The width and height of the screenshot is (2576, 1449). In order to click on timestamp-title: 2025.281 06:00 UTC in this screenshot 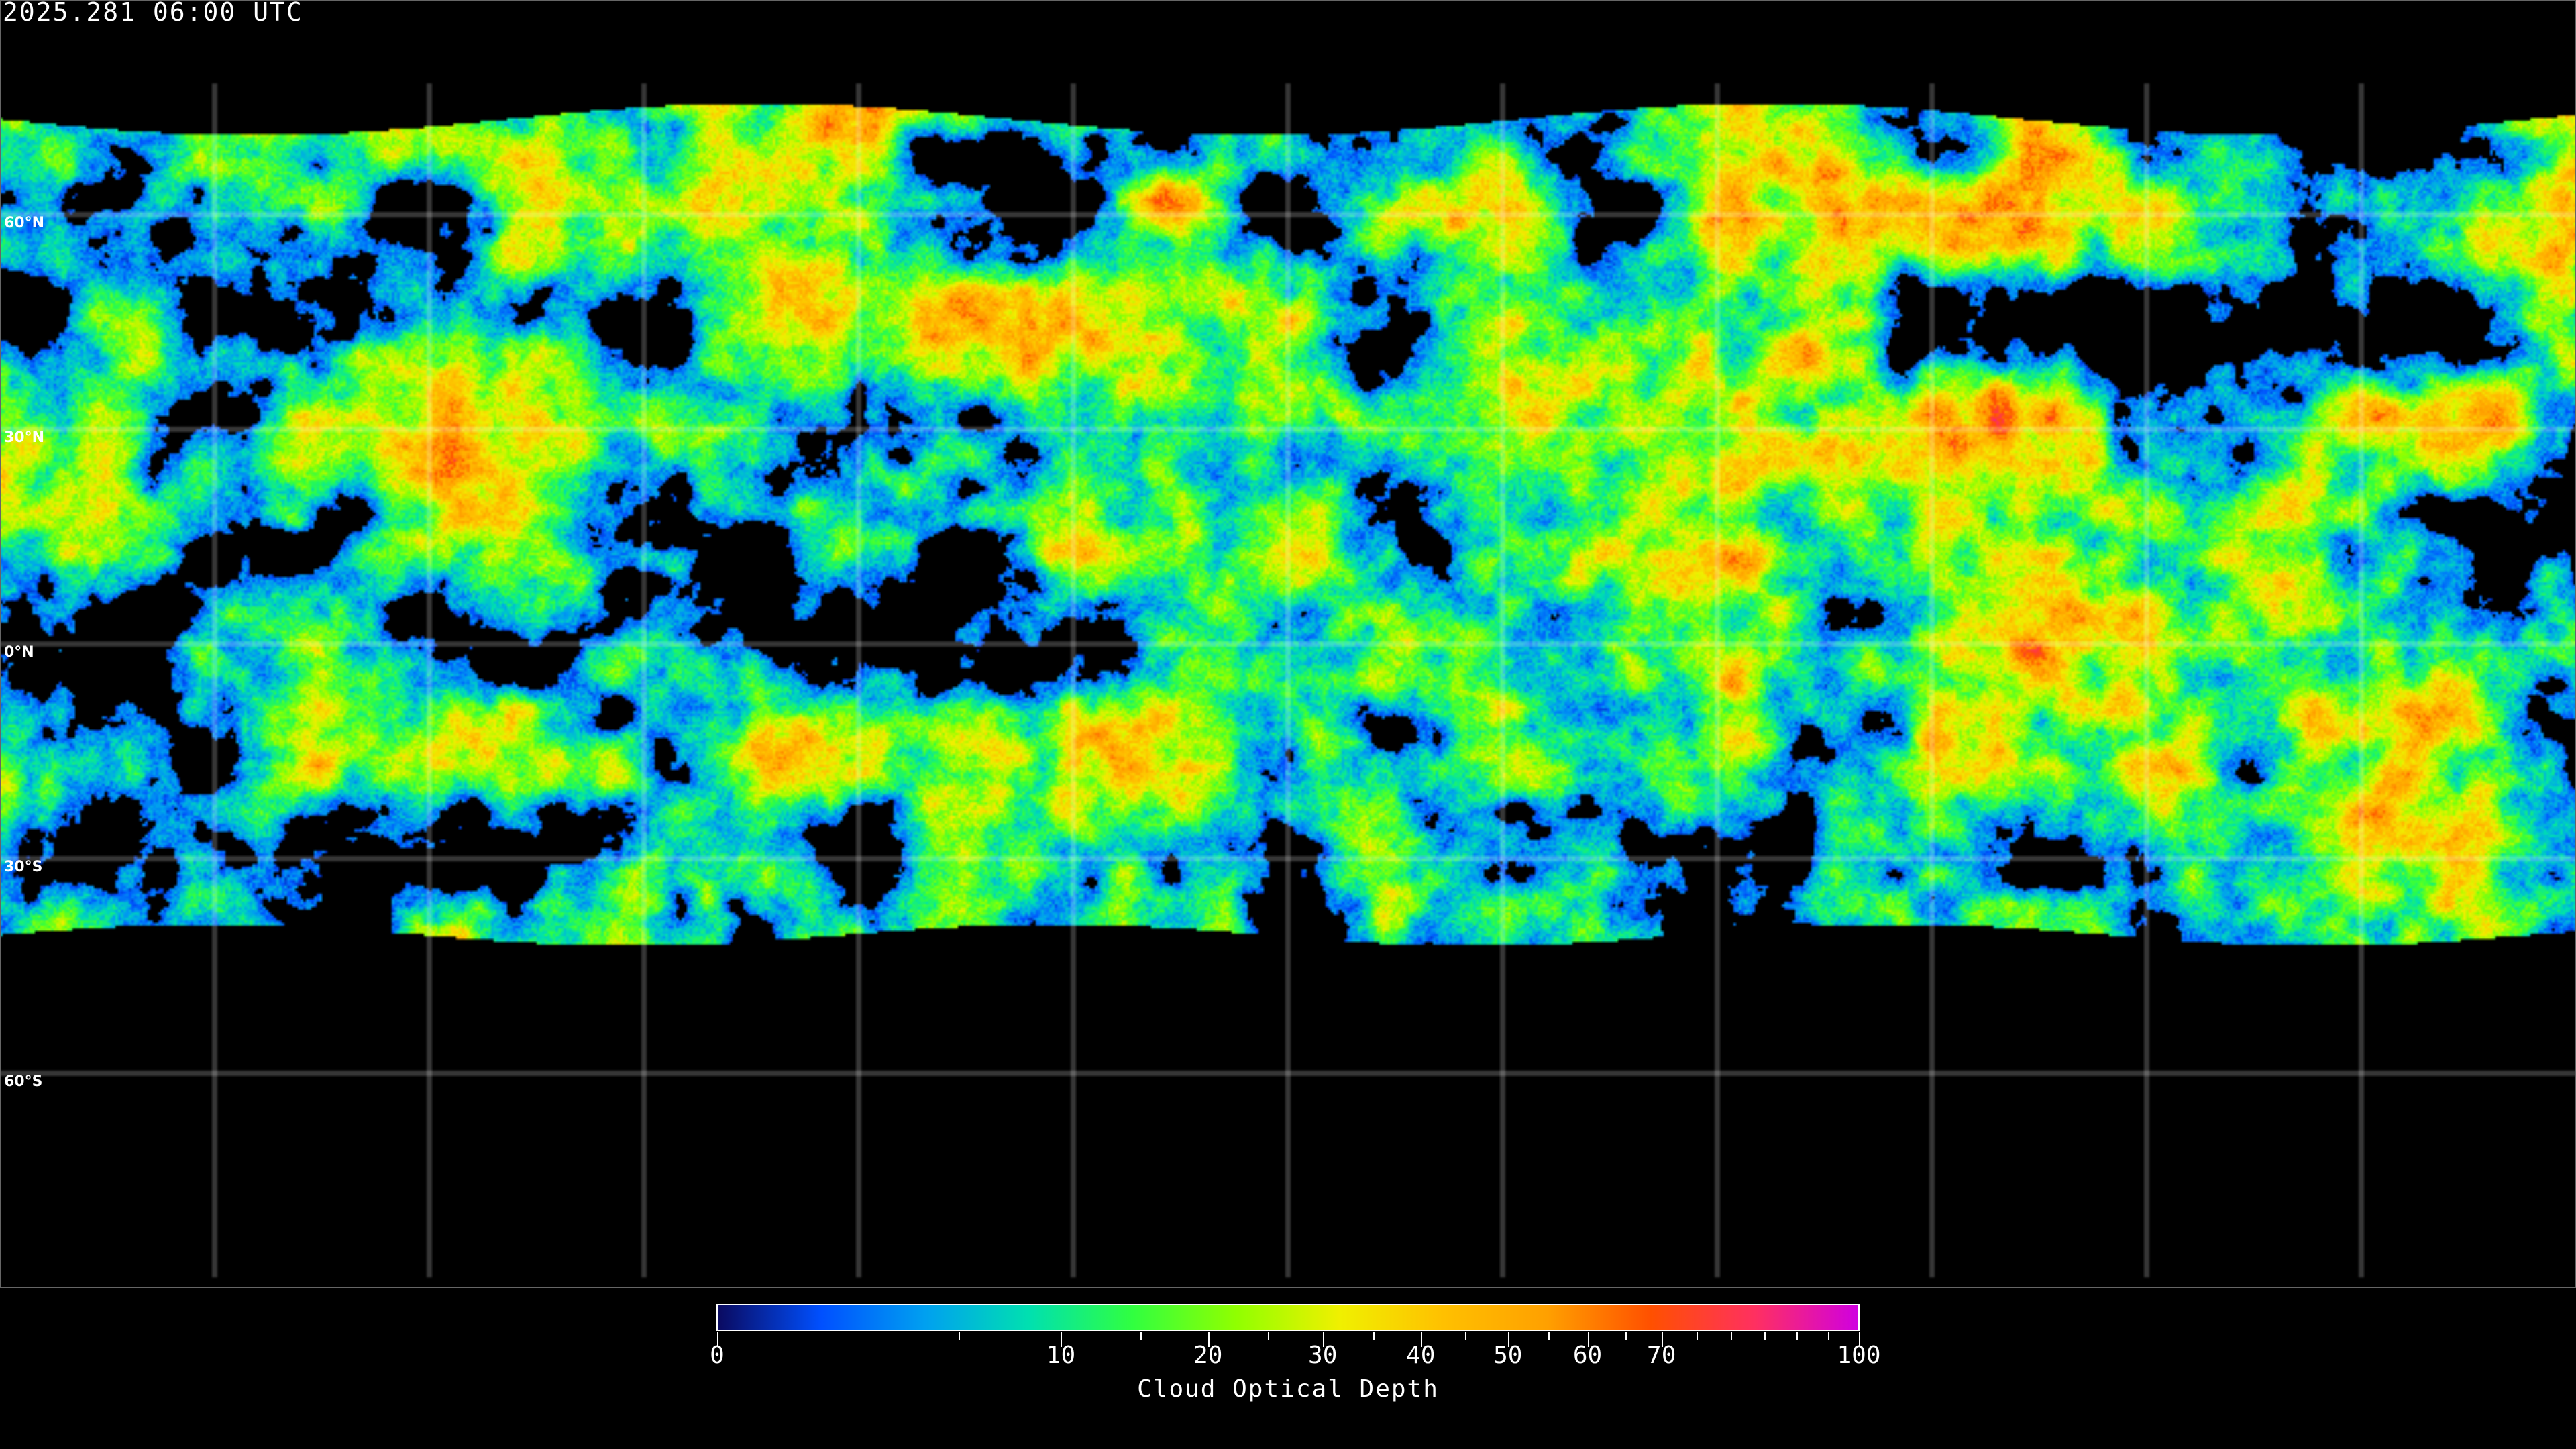, I will do `click(153, 13)`.